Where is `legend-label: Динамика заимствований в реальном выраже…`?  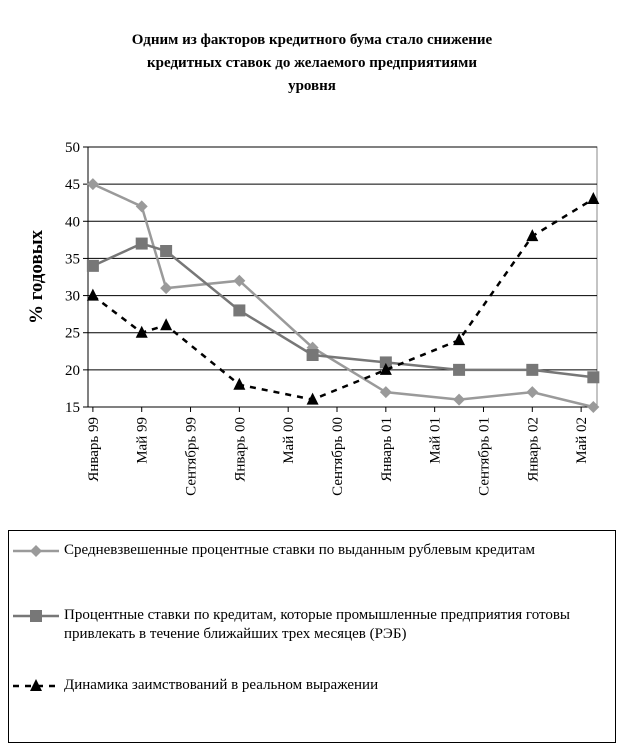 legend-label: Динамика заимствований в реальном выраже… is located at coordinates (221, 685).